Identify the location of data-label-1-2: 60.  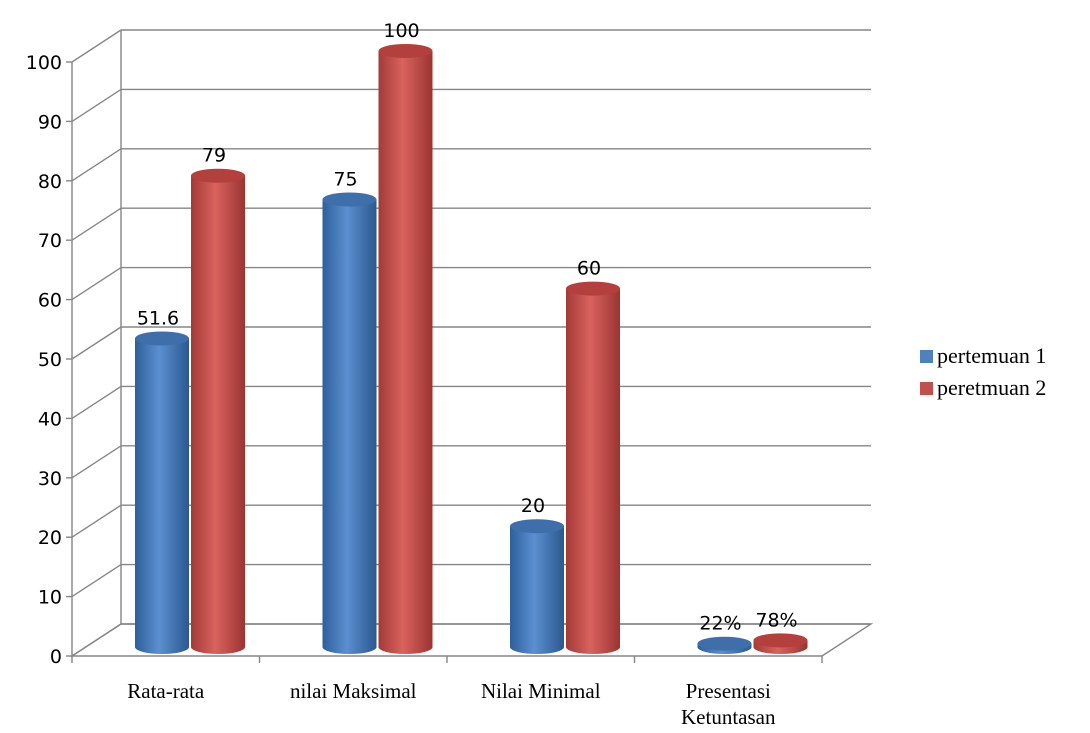
(589, 269).